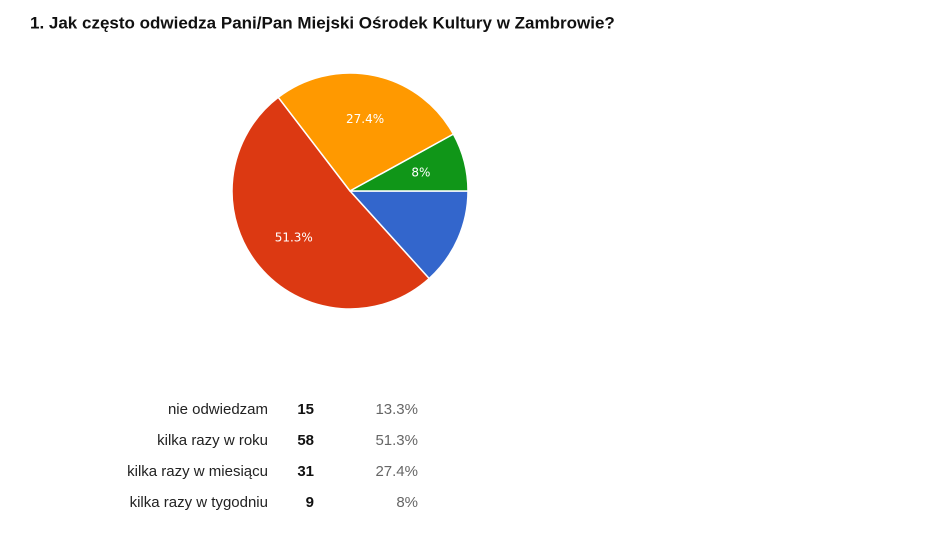 This screenshot has width=941, height=551. I want to click on legend-label: kilka razy w tygodniu, so click(199, 502).